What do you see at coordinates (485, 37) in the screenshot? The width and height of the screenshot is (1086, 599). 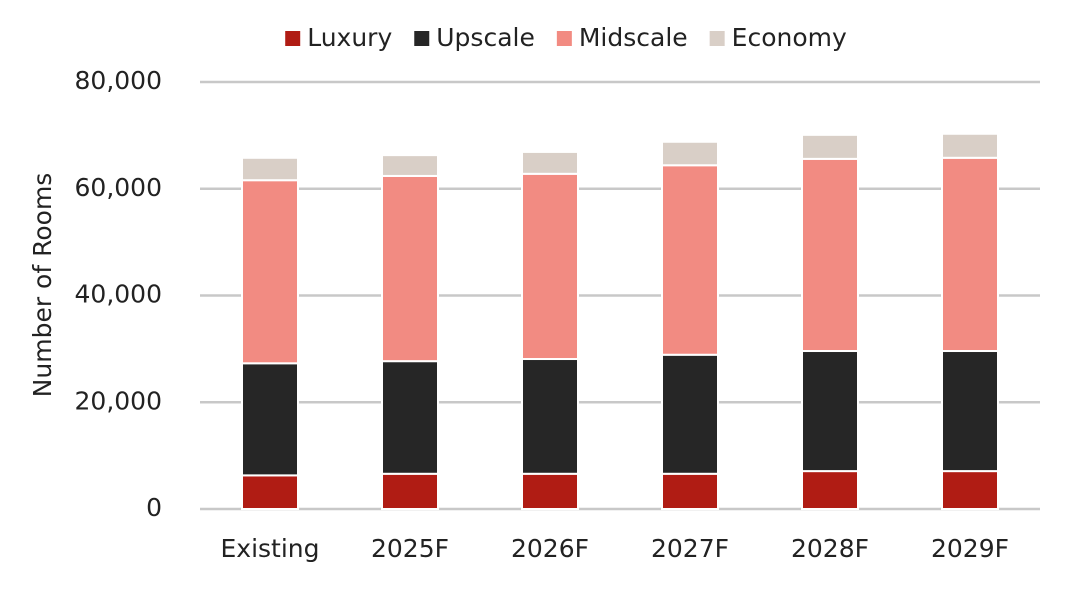 I see `legend-label: Upscale` at bounding box center [485, 37].